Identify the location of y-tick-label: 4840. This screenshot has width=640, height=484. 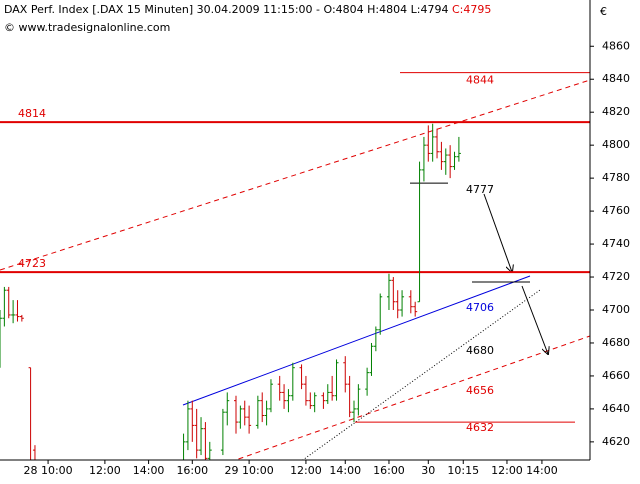
(616, 78).